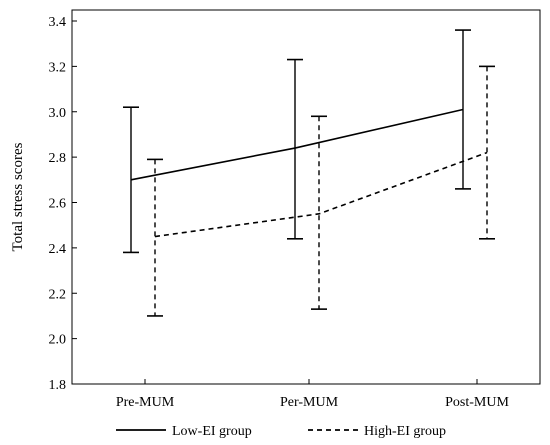 The width and height of the screenshot is (550, 445). Describe the element at coordinates (58, 294) in the screenshot. I see `y-tick-label: 2.2` at that location.